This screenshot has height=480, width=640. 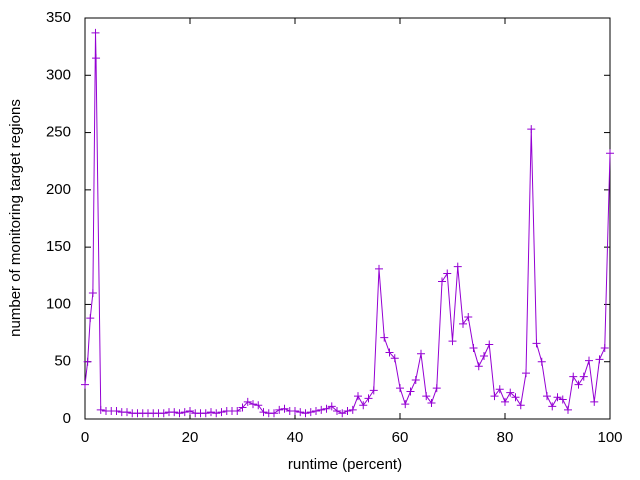 I want to click on x-tick-label: 0, so click(x=85, y=437).